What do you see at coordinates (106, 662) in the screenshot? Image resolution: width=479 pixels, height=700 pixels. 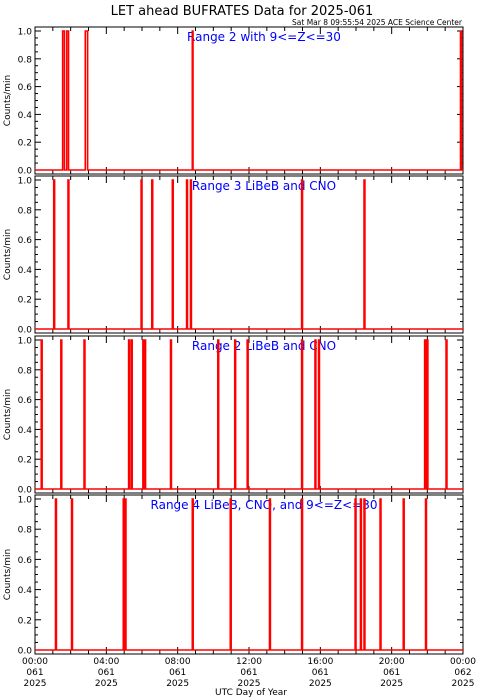 I see `x-tick-time: 04:00` at bounding box center [106, 662].